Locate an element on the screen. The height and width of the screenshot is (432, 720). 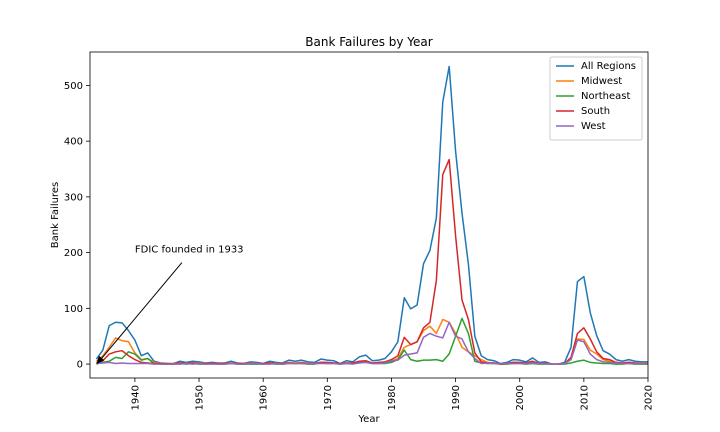
legend-box is located at coordinates (596, 98).